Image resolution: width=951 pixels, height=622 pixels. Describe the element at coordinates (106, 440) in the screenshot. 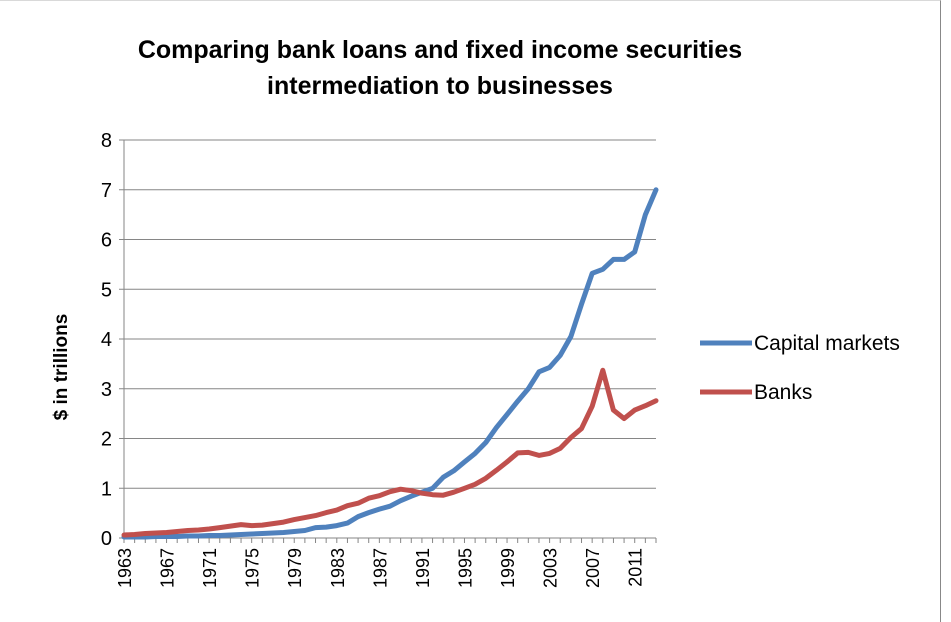

I see `y-tick-label: 2` at that location.